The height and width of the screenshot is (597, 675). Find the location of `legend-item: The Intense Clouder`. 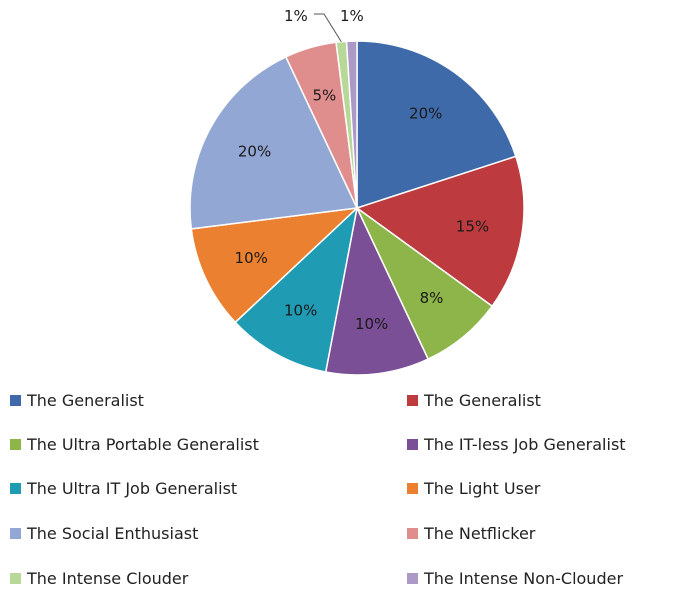

legend-item: The Intense Clouder is located at coordinates (99, 578).